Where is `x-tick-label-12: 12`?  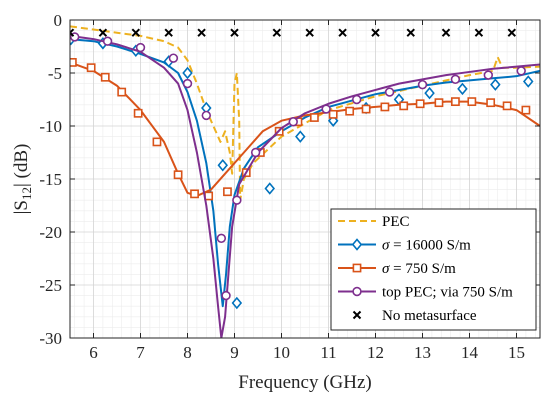 x-tick-label-12: 12 is located at coordinates (375, 352).